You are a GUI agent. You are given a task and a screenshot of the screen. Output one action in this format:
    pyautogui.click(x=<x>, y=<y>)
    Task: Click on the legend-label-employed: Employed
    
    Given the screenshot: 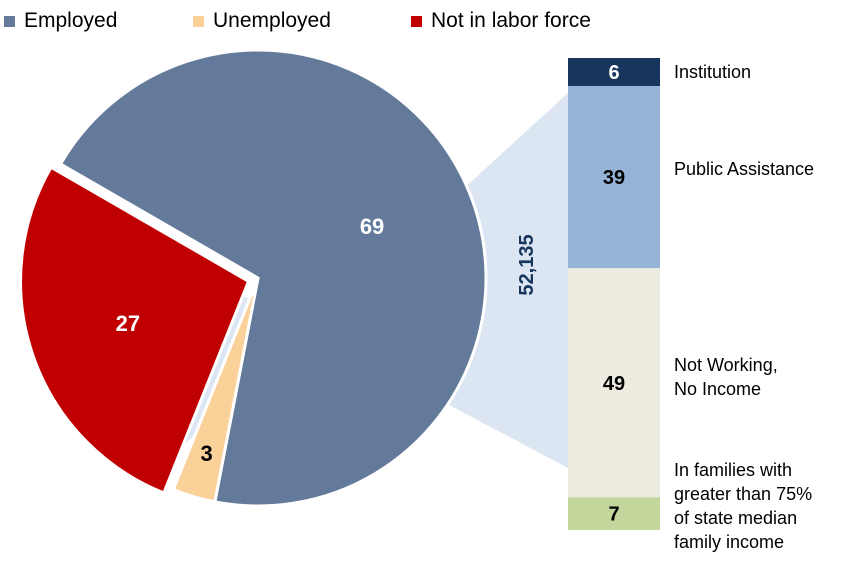 What is the action you would take?
    pyautogui.click(x=71, y=20)
    